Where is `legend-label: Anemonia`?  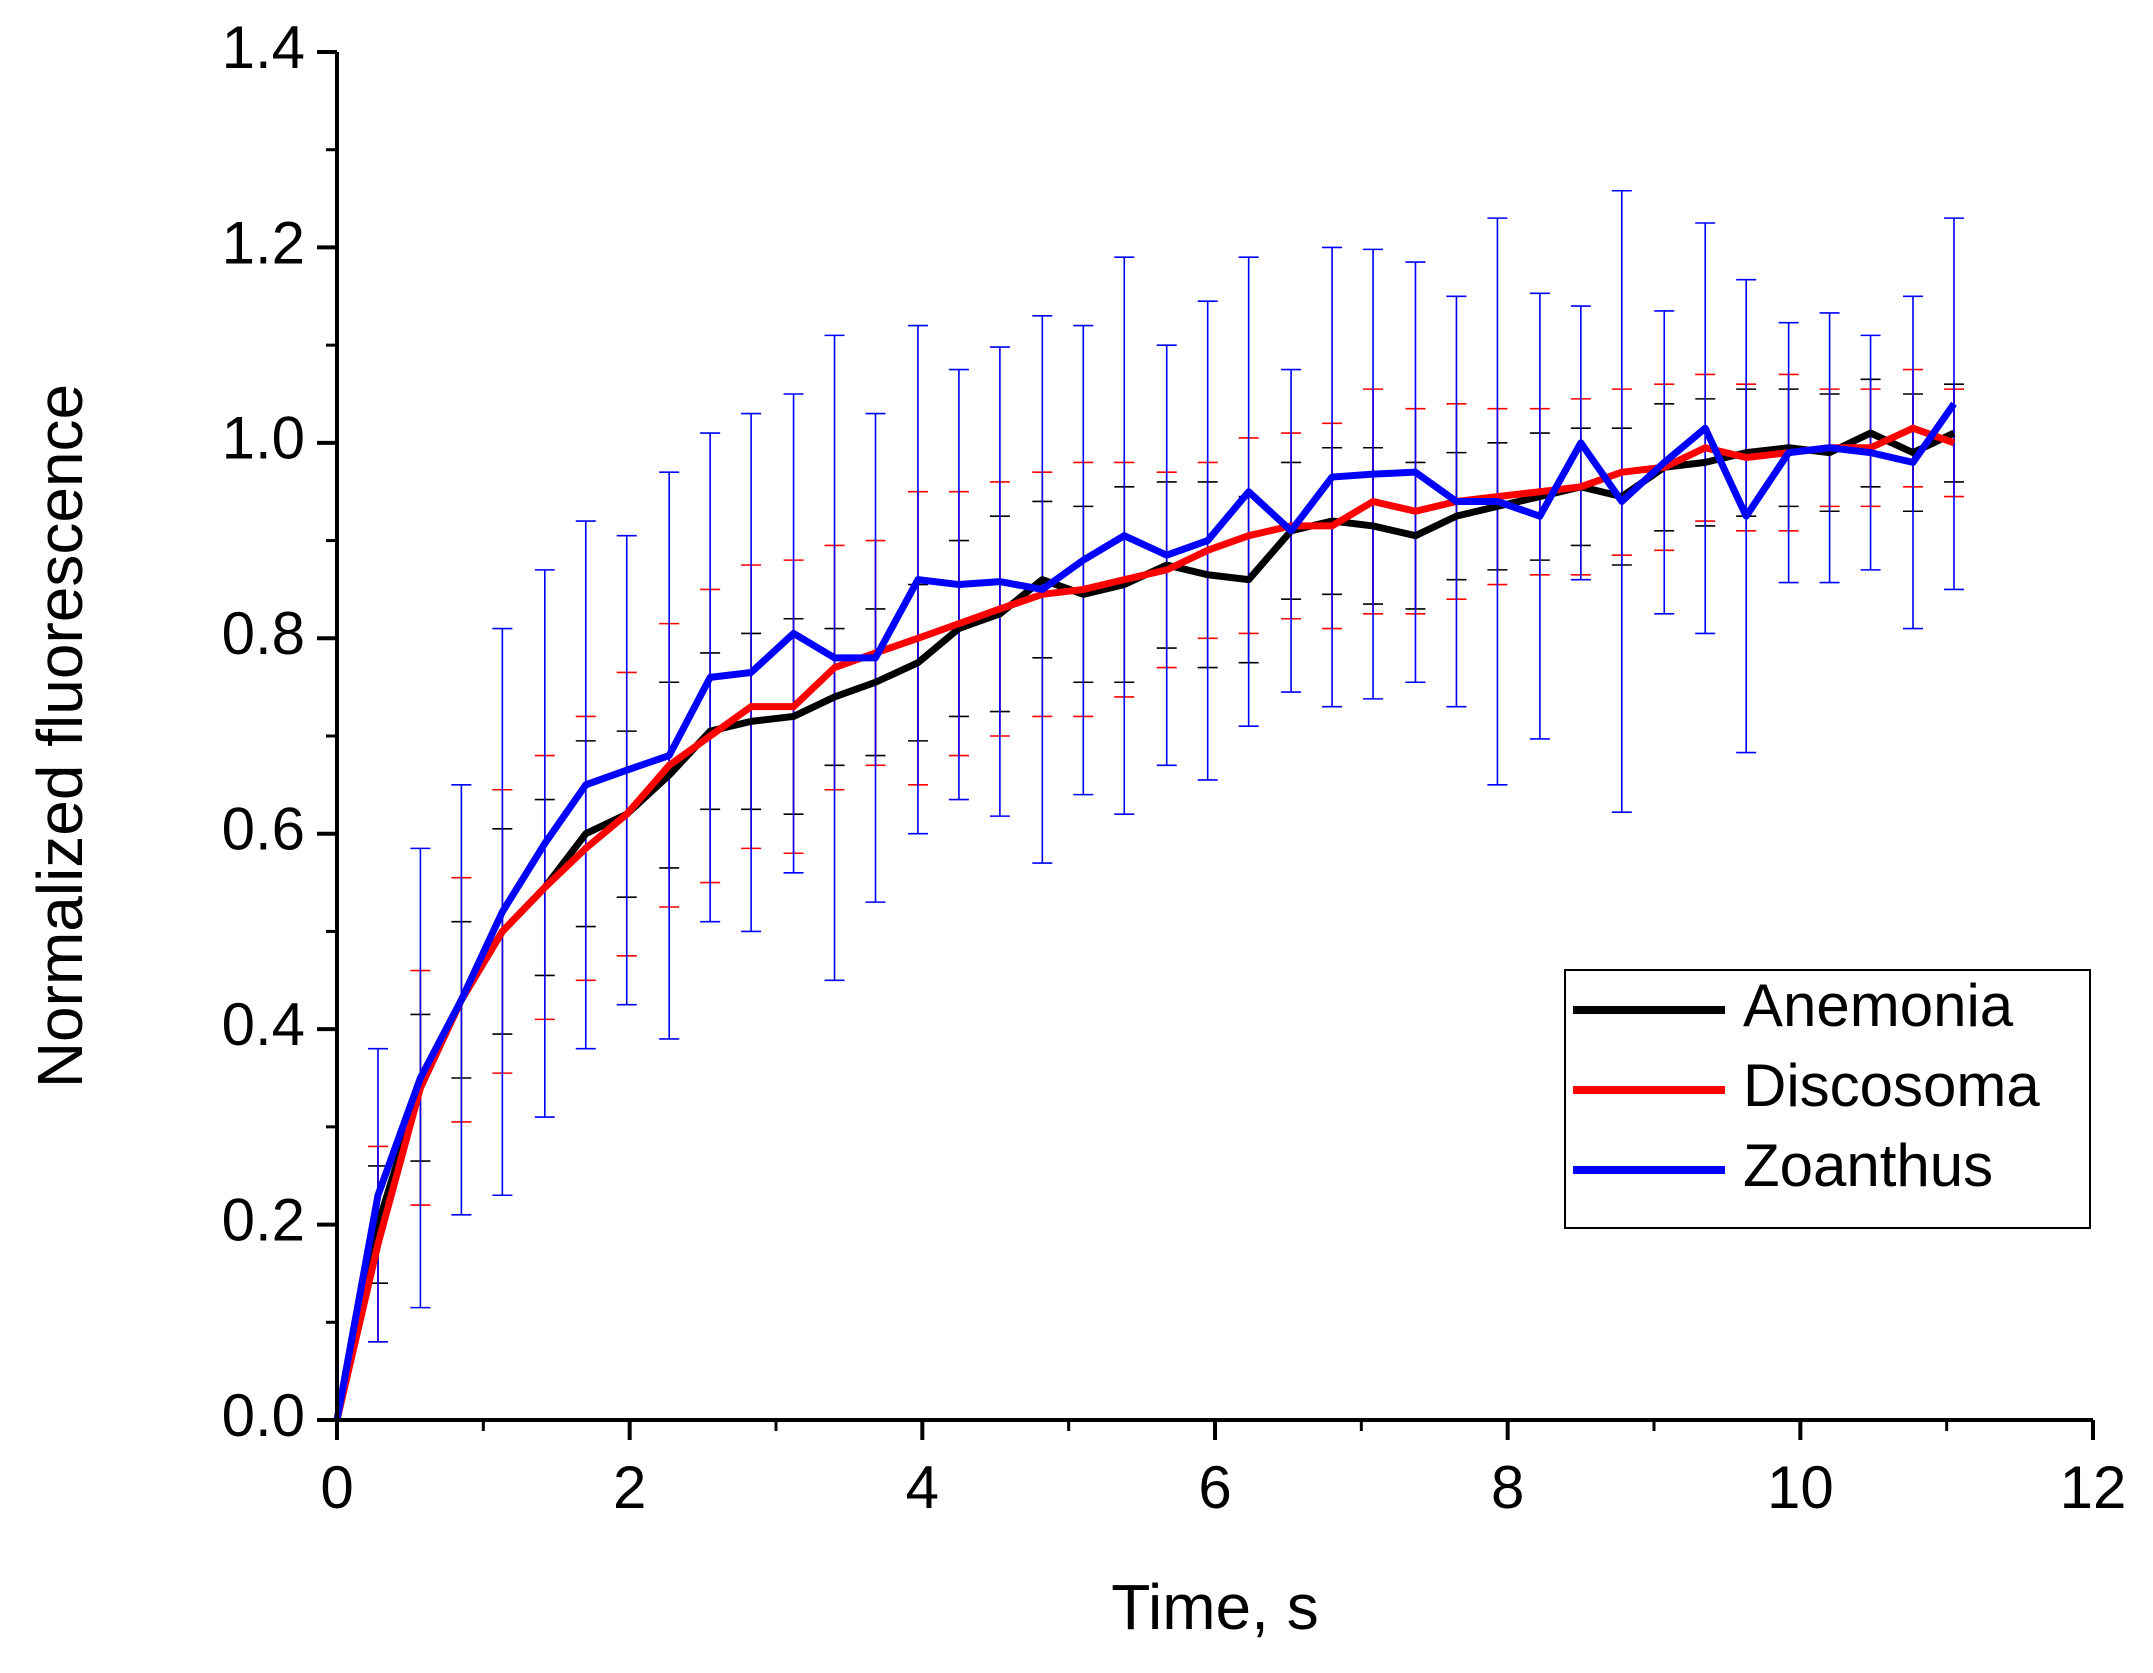 legend-label: Anemonia is located at coordinates (1878, 1005).